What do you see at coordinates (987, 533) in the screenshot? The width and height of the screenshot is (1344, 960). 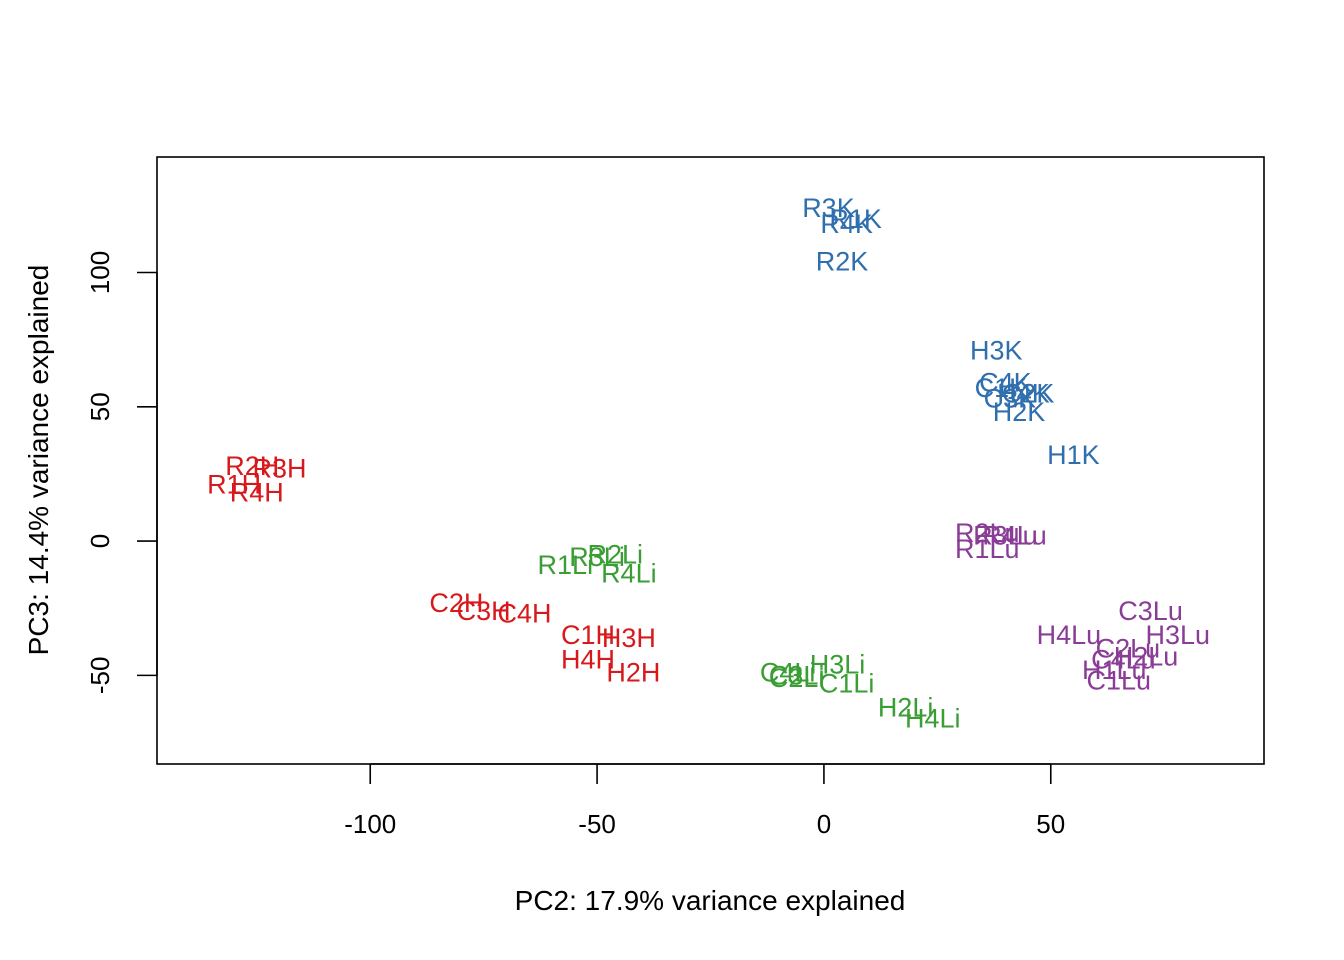 I see `point-label: R2Lu` at bounding box center [987, 533].